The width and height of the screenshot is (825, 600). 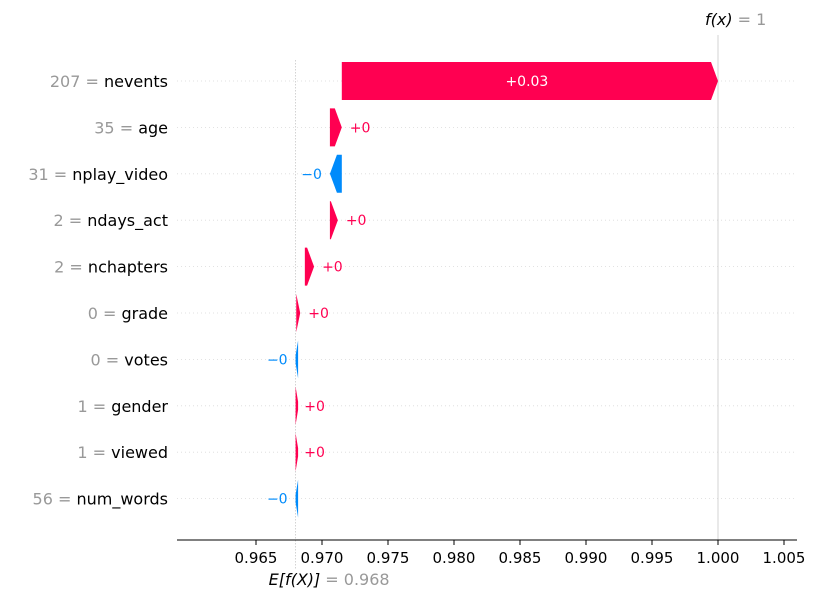 I want to click on feature-name: votes, so click(x=146, y=359).